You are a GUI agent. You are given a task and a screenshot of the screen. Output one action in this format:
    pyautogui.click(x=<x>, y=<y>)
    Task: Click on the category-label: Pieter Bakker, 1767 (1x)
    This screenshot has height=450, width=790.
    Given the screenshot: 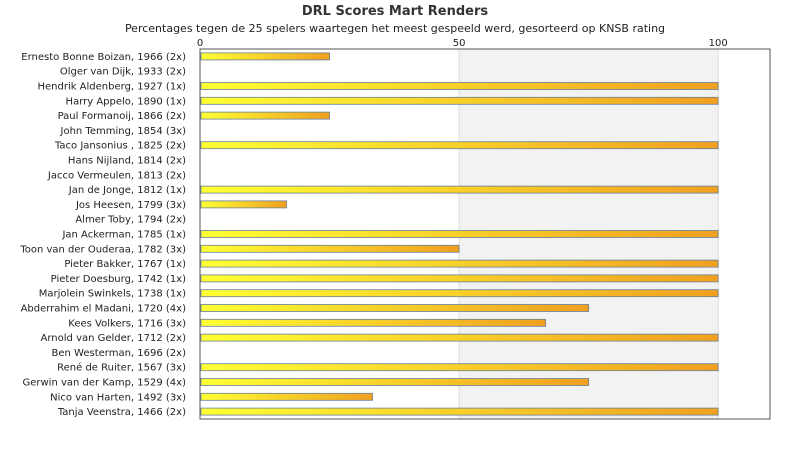 What is the action you would take?
    pyautogui.click(x=125, y=264)
    